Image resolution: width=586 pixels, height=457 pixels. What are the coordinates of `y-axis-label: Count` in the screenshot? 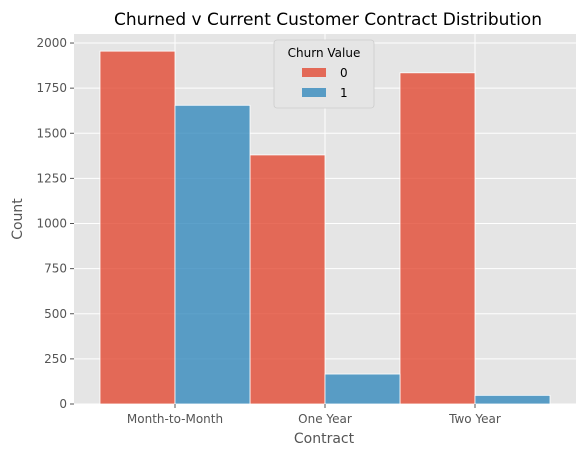 It's located at (18, 219).